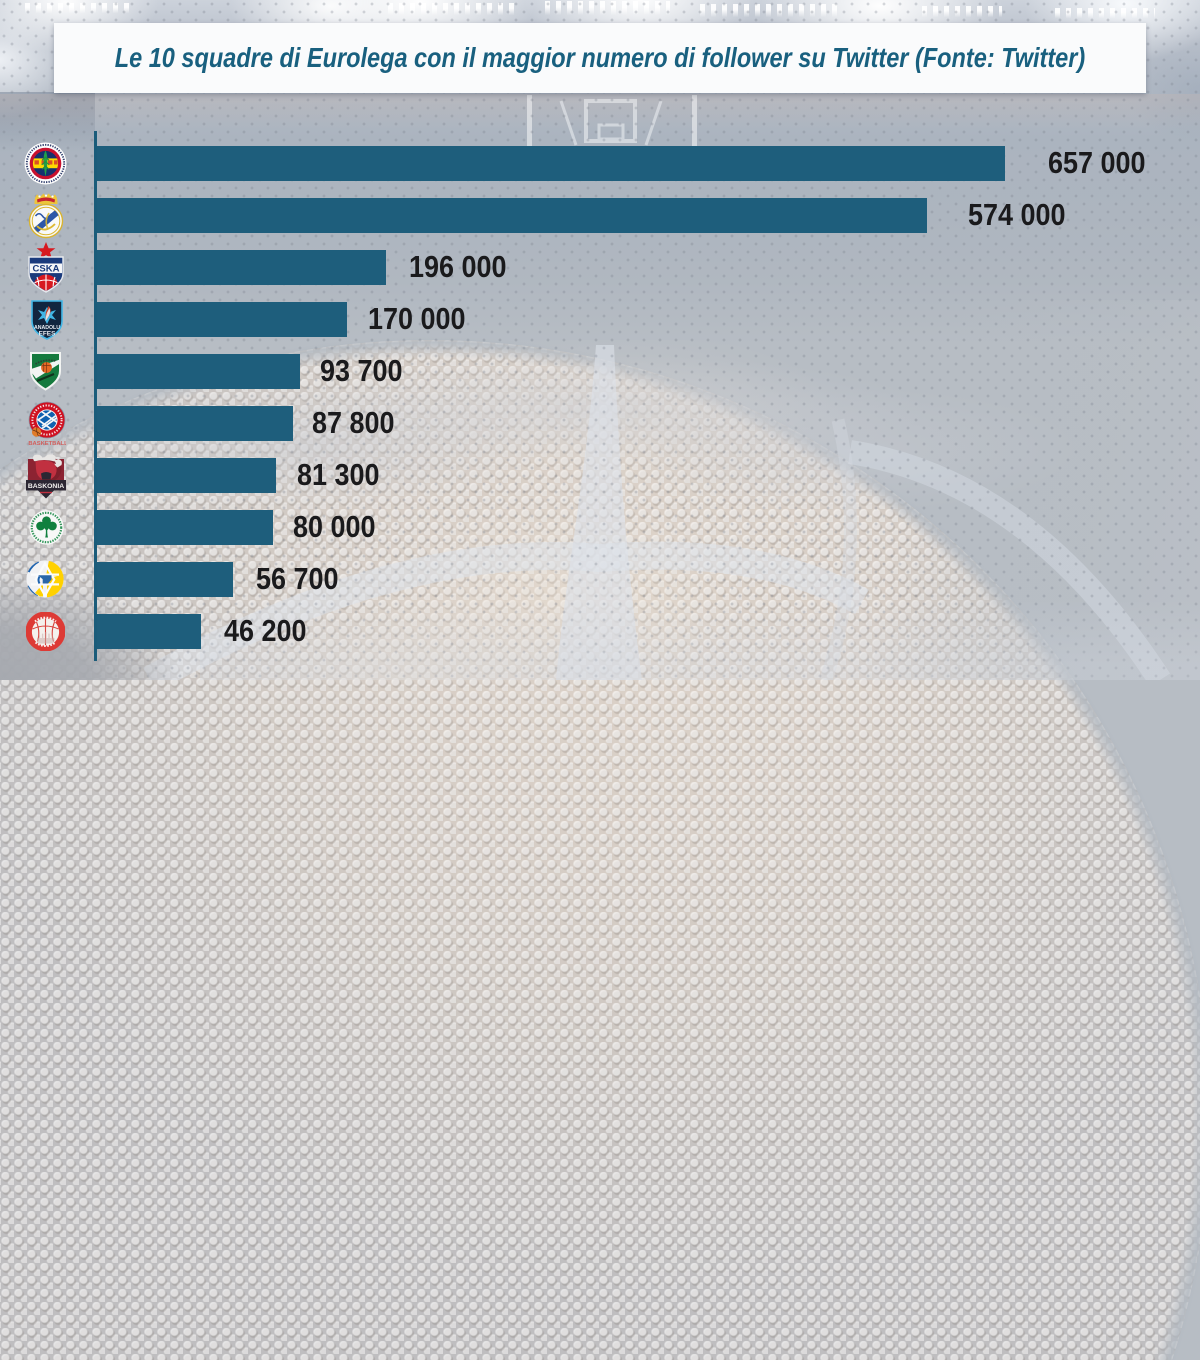 This screenshot has width=1200, height=1360. What do you see at coordinates (46, 268) in the screenshot?
I see `svg-text: CSKA` at bounding box center [46, 268].